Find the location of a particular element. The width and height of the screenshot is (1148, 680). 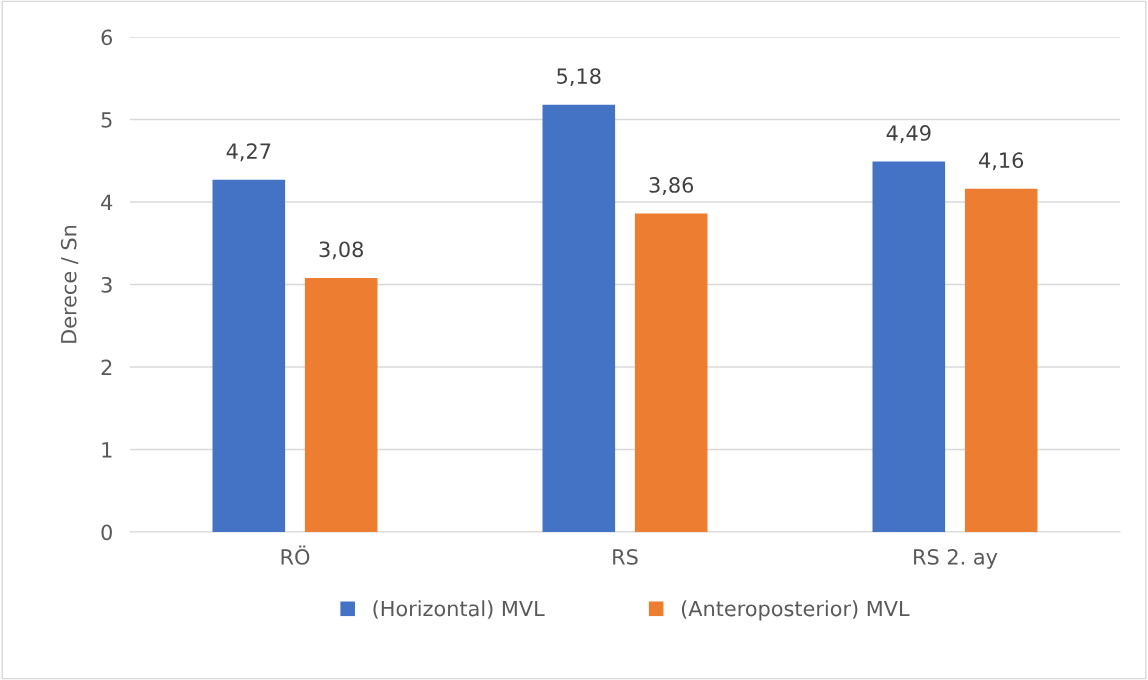

data-label: 4,16 is located at coordinates (1001, 161).